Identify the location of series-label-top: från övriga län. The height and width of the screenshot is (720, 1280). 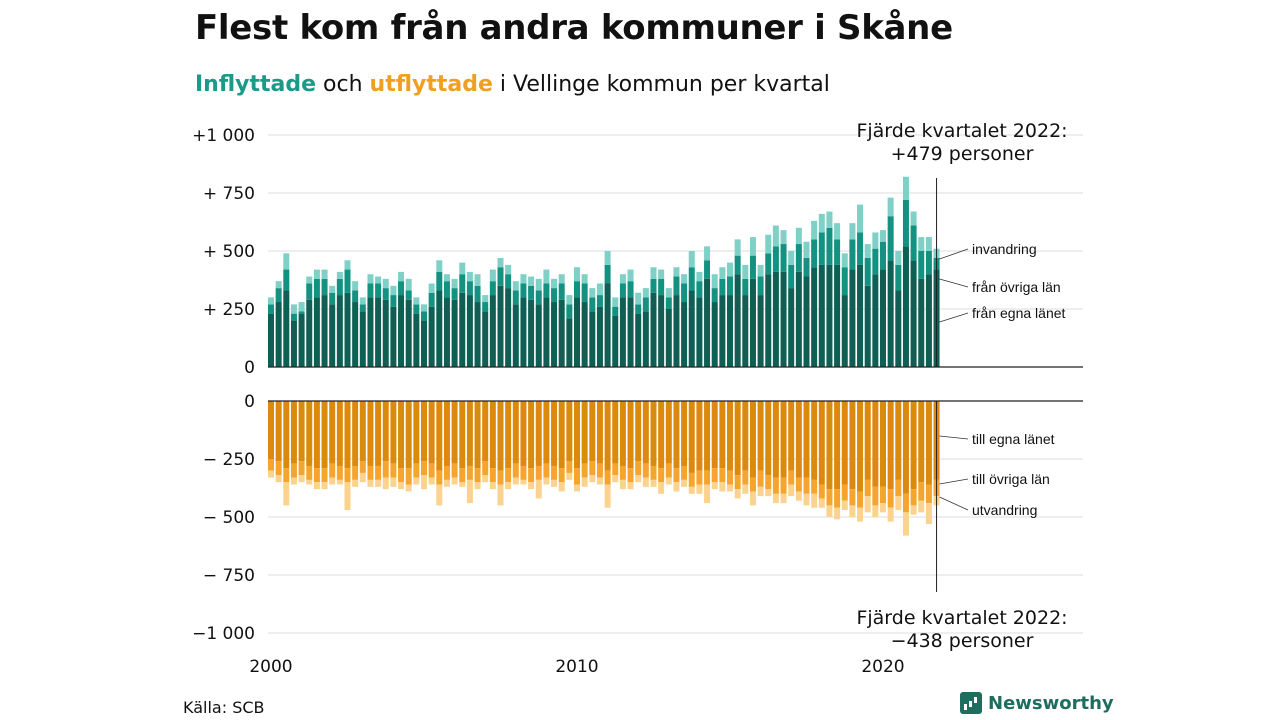
(1016, 287).